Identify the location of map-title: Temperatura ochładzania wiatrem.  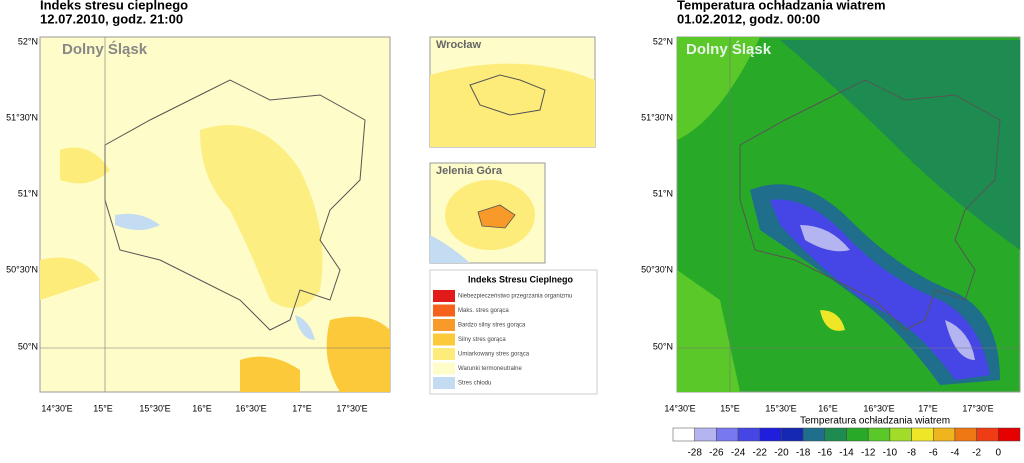
(781, 6).